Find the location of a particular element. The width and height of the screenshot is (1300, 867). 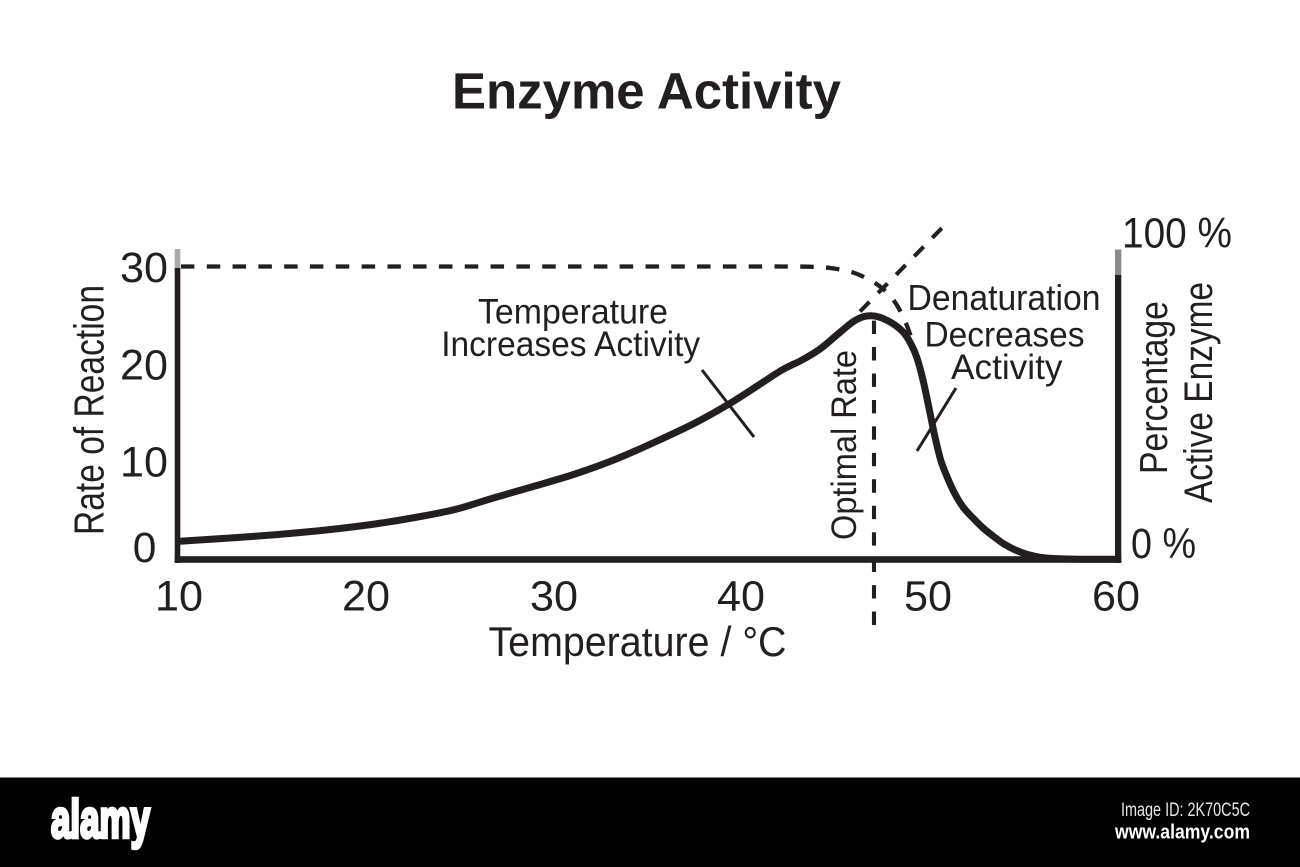

svg-text: Active Enzyme is located at coordinates (1199, 392).